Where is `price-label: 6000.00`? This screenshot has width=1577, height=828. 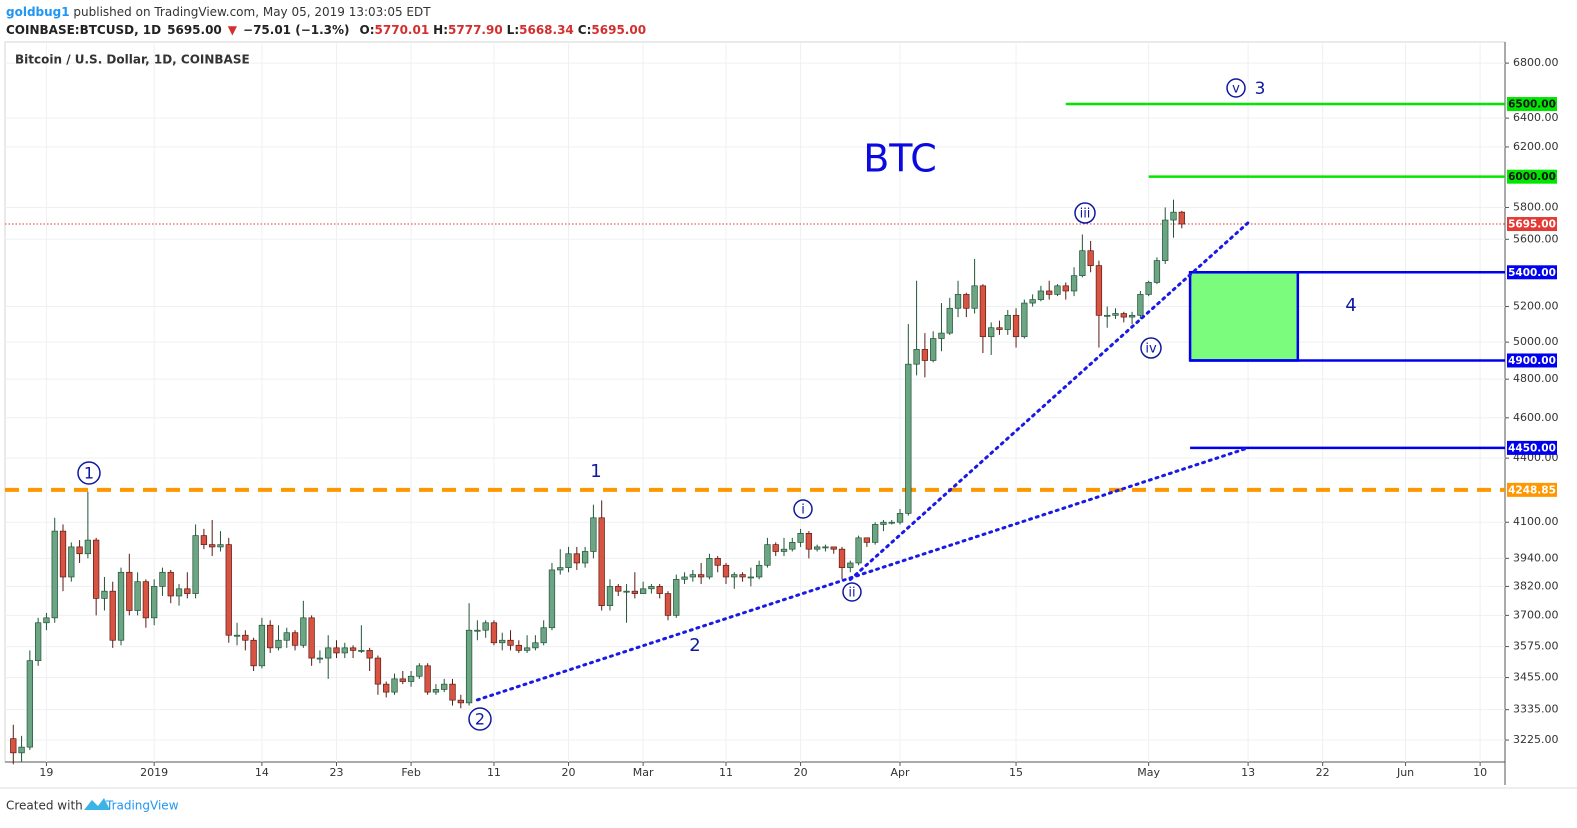
price-label: 6000.00 is located at coordinates (1532, 177).